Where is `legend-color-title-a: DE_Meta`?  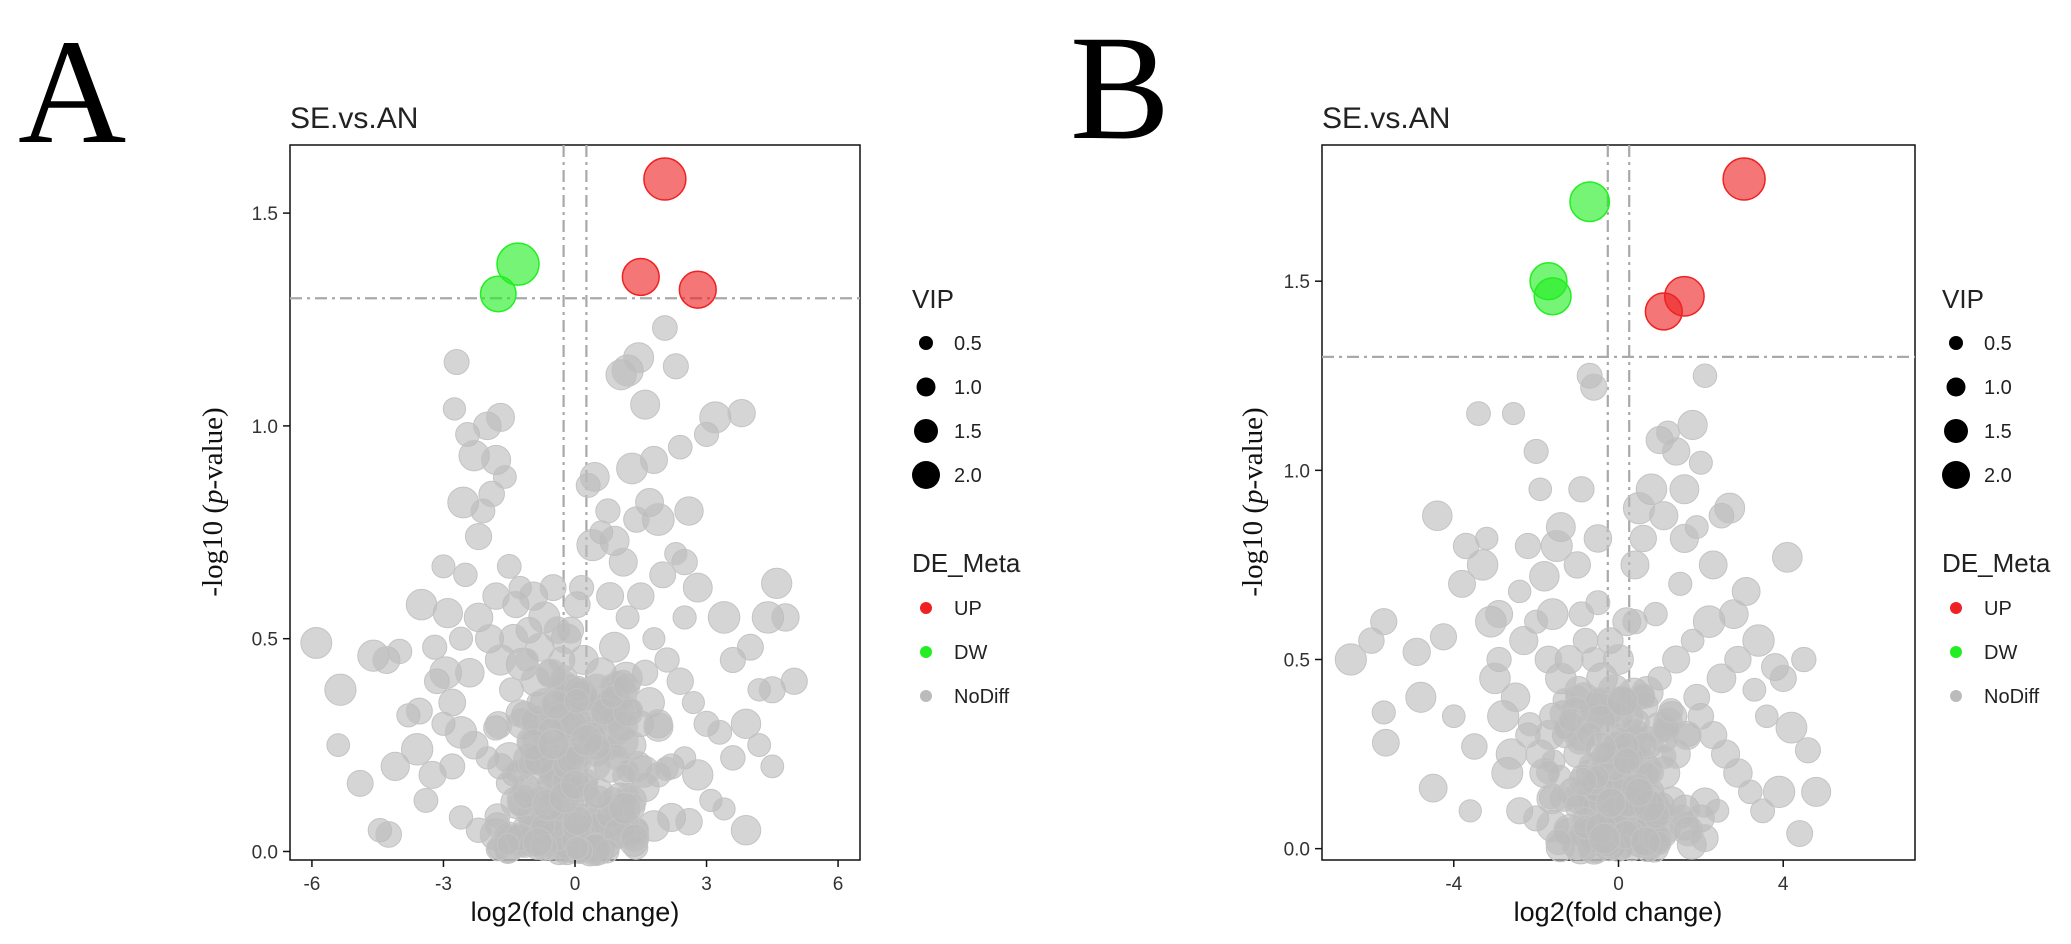 legend-color-title-a: DE_Meta is located at coordinates (966, 563).